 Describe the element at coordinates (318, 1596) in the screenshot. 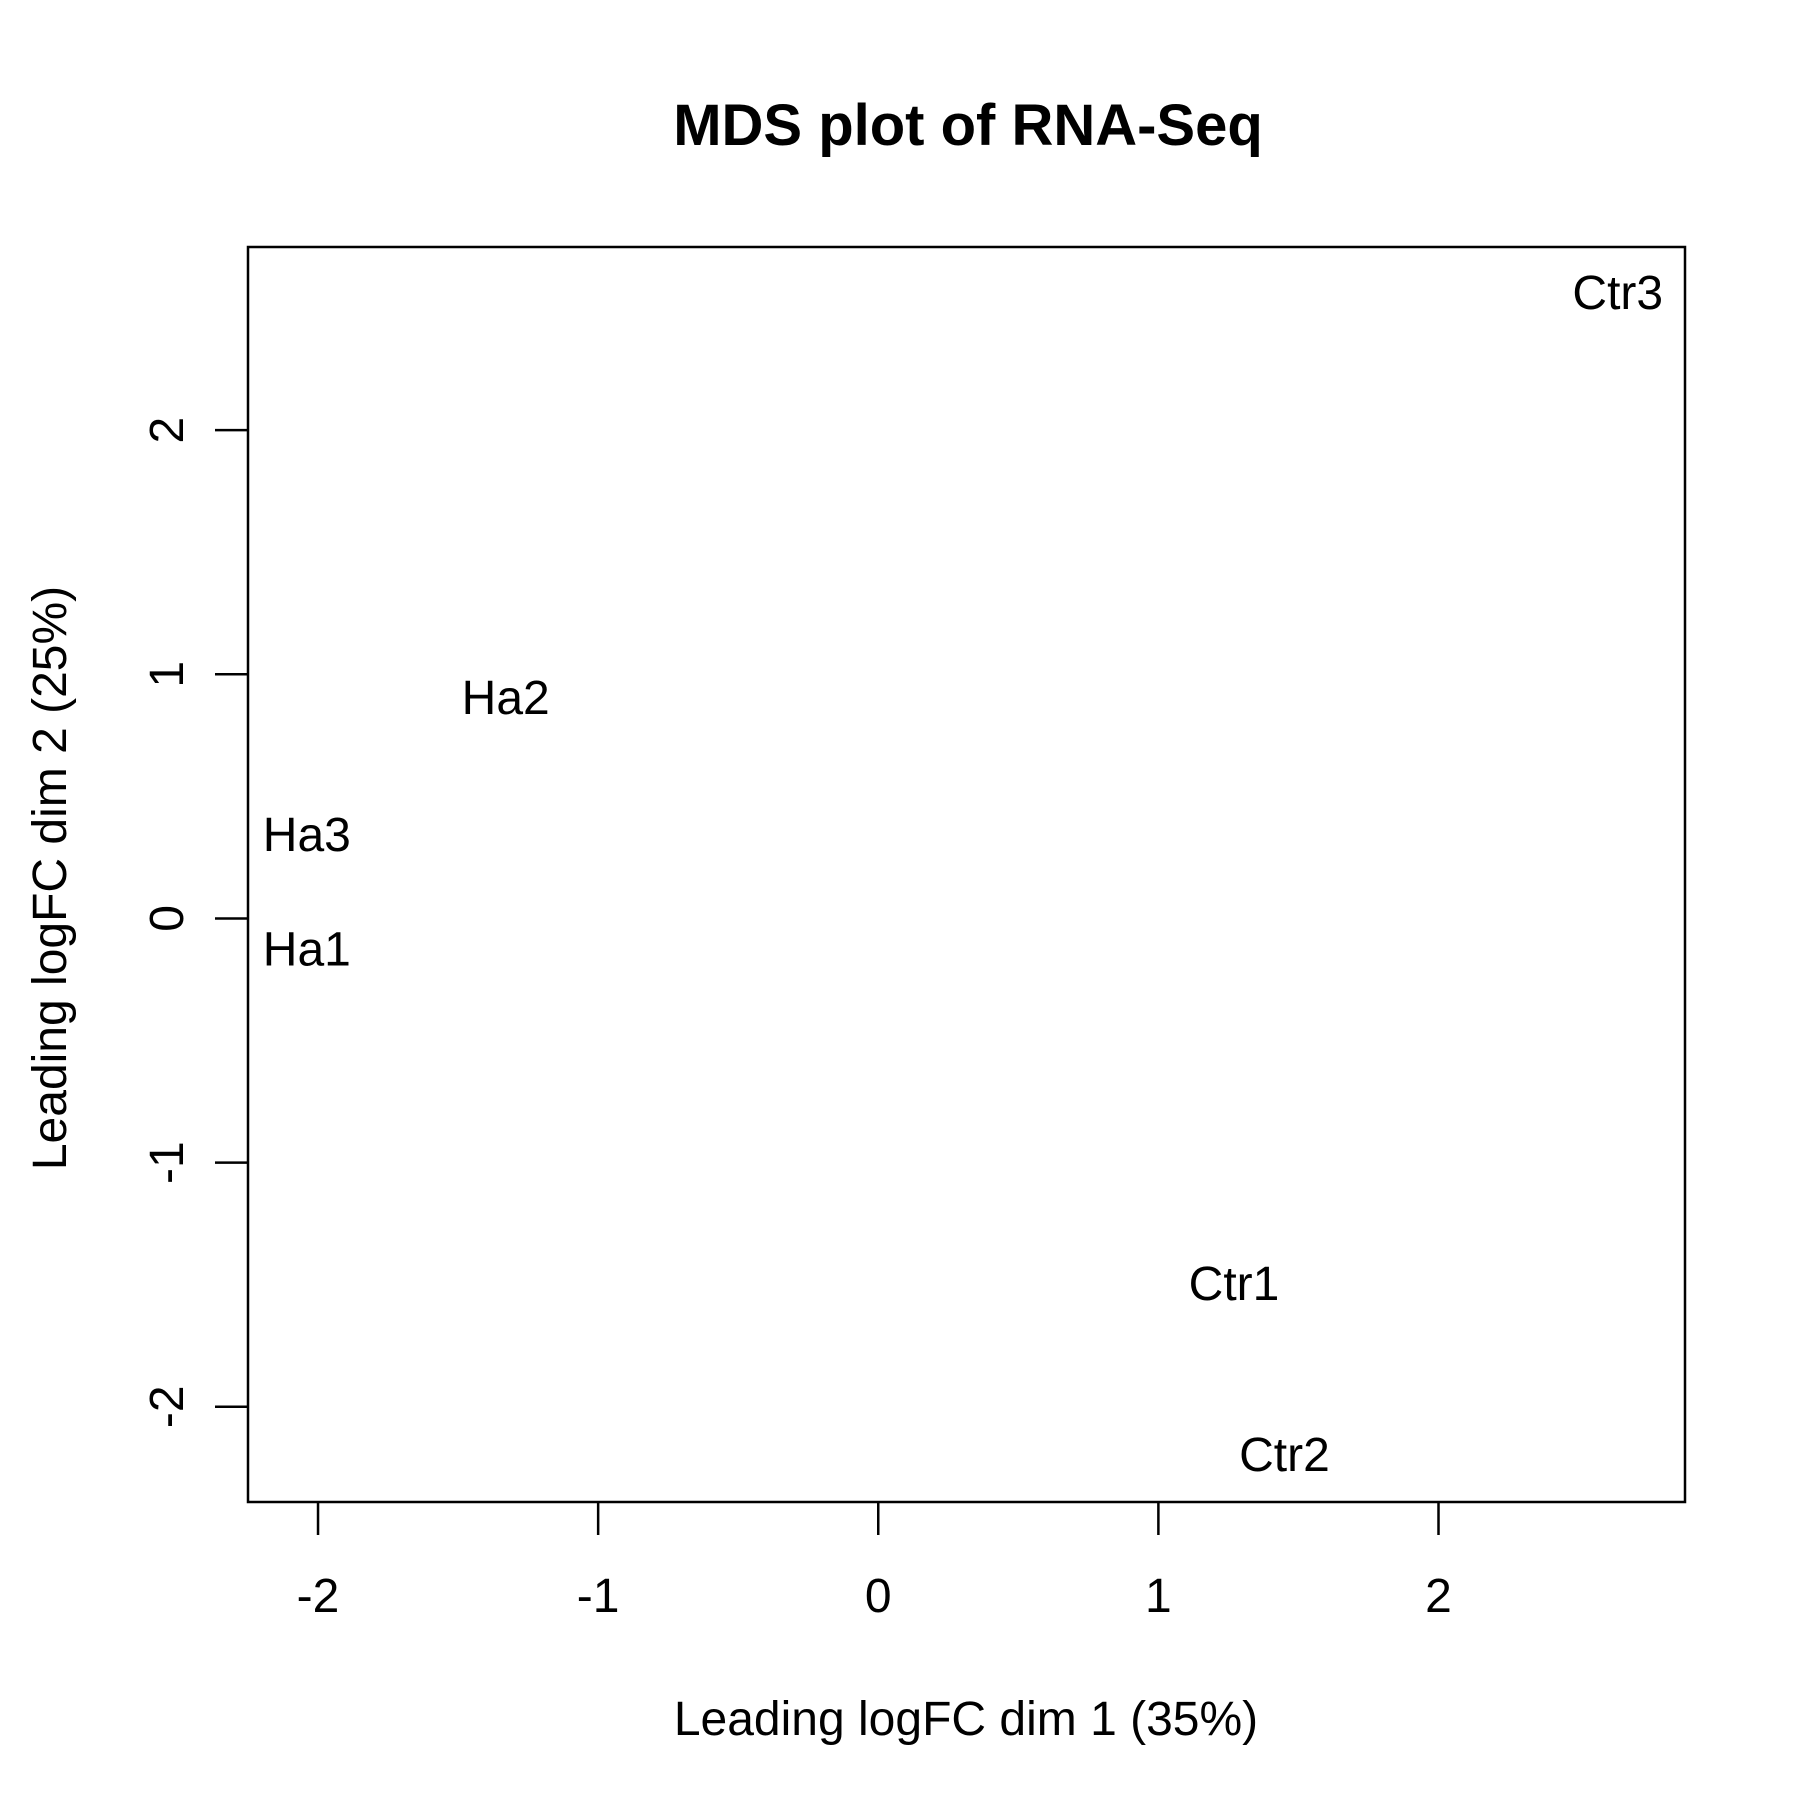

I see `x-tick-label: -2` at that location.